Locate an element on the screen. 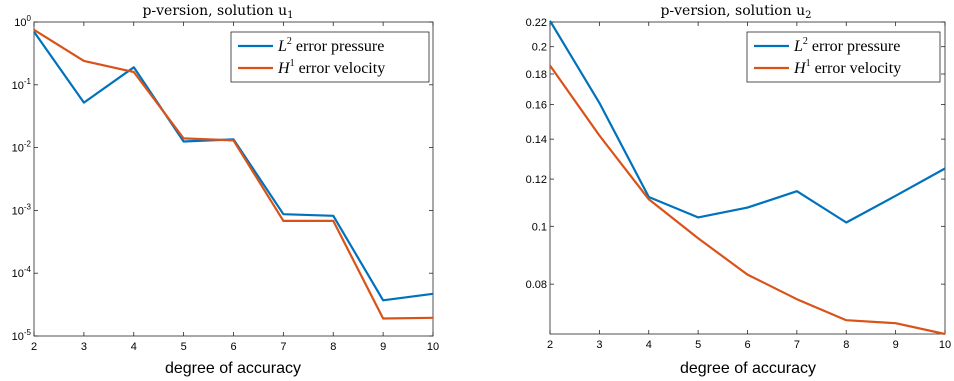 This screenshot has height=381, width=954. y-tick-label: 0.16 is located at coordinates (536, 106).